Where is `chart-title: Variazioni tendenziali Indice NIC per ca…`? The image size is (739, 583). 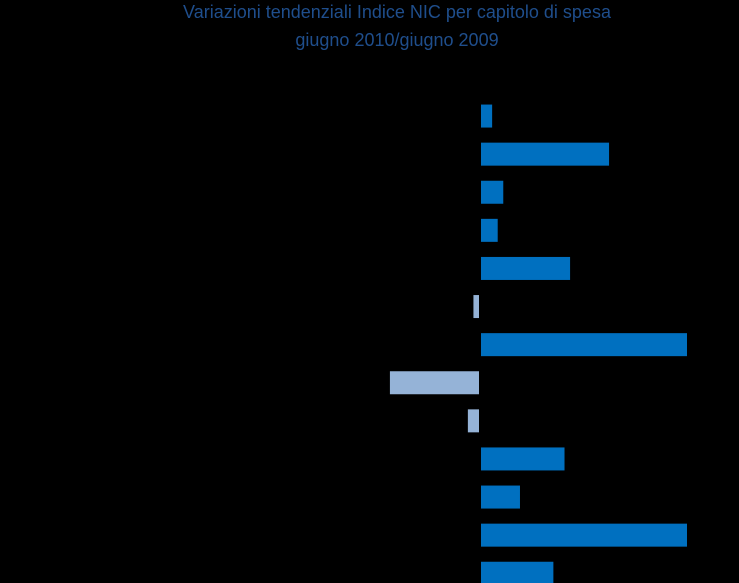 chart-title: Variazioni tendenziali Indice NIC per ca… is located at coordinates (397, 12).